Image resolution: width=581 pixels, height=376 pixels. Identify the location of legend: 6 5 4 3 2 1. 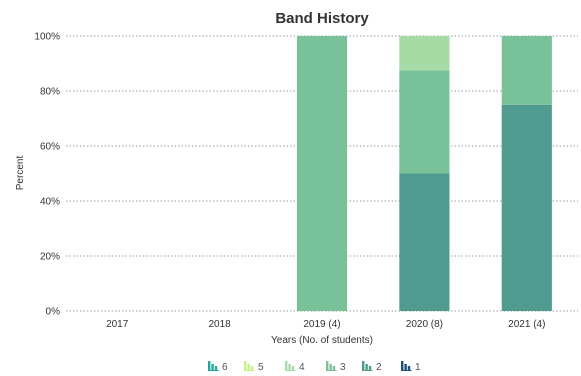
(314, 367).